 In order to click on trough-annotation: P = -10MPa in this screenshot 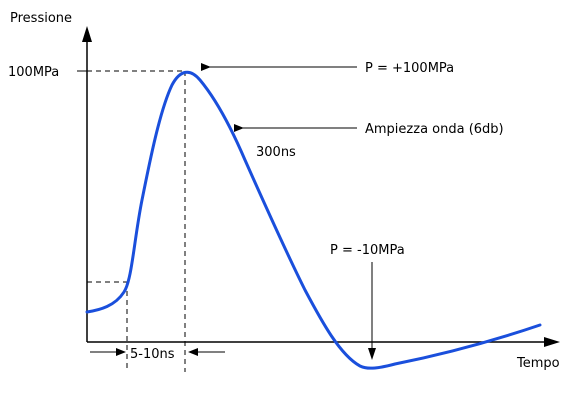, I will do `click(367, 250)`.